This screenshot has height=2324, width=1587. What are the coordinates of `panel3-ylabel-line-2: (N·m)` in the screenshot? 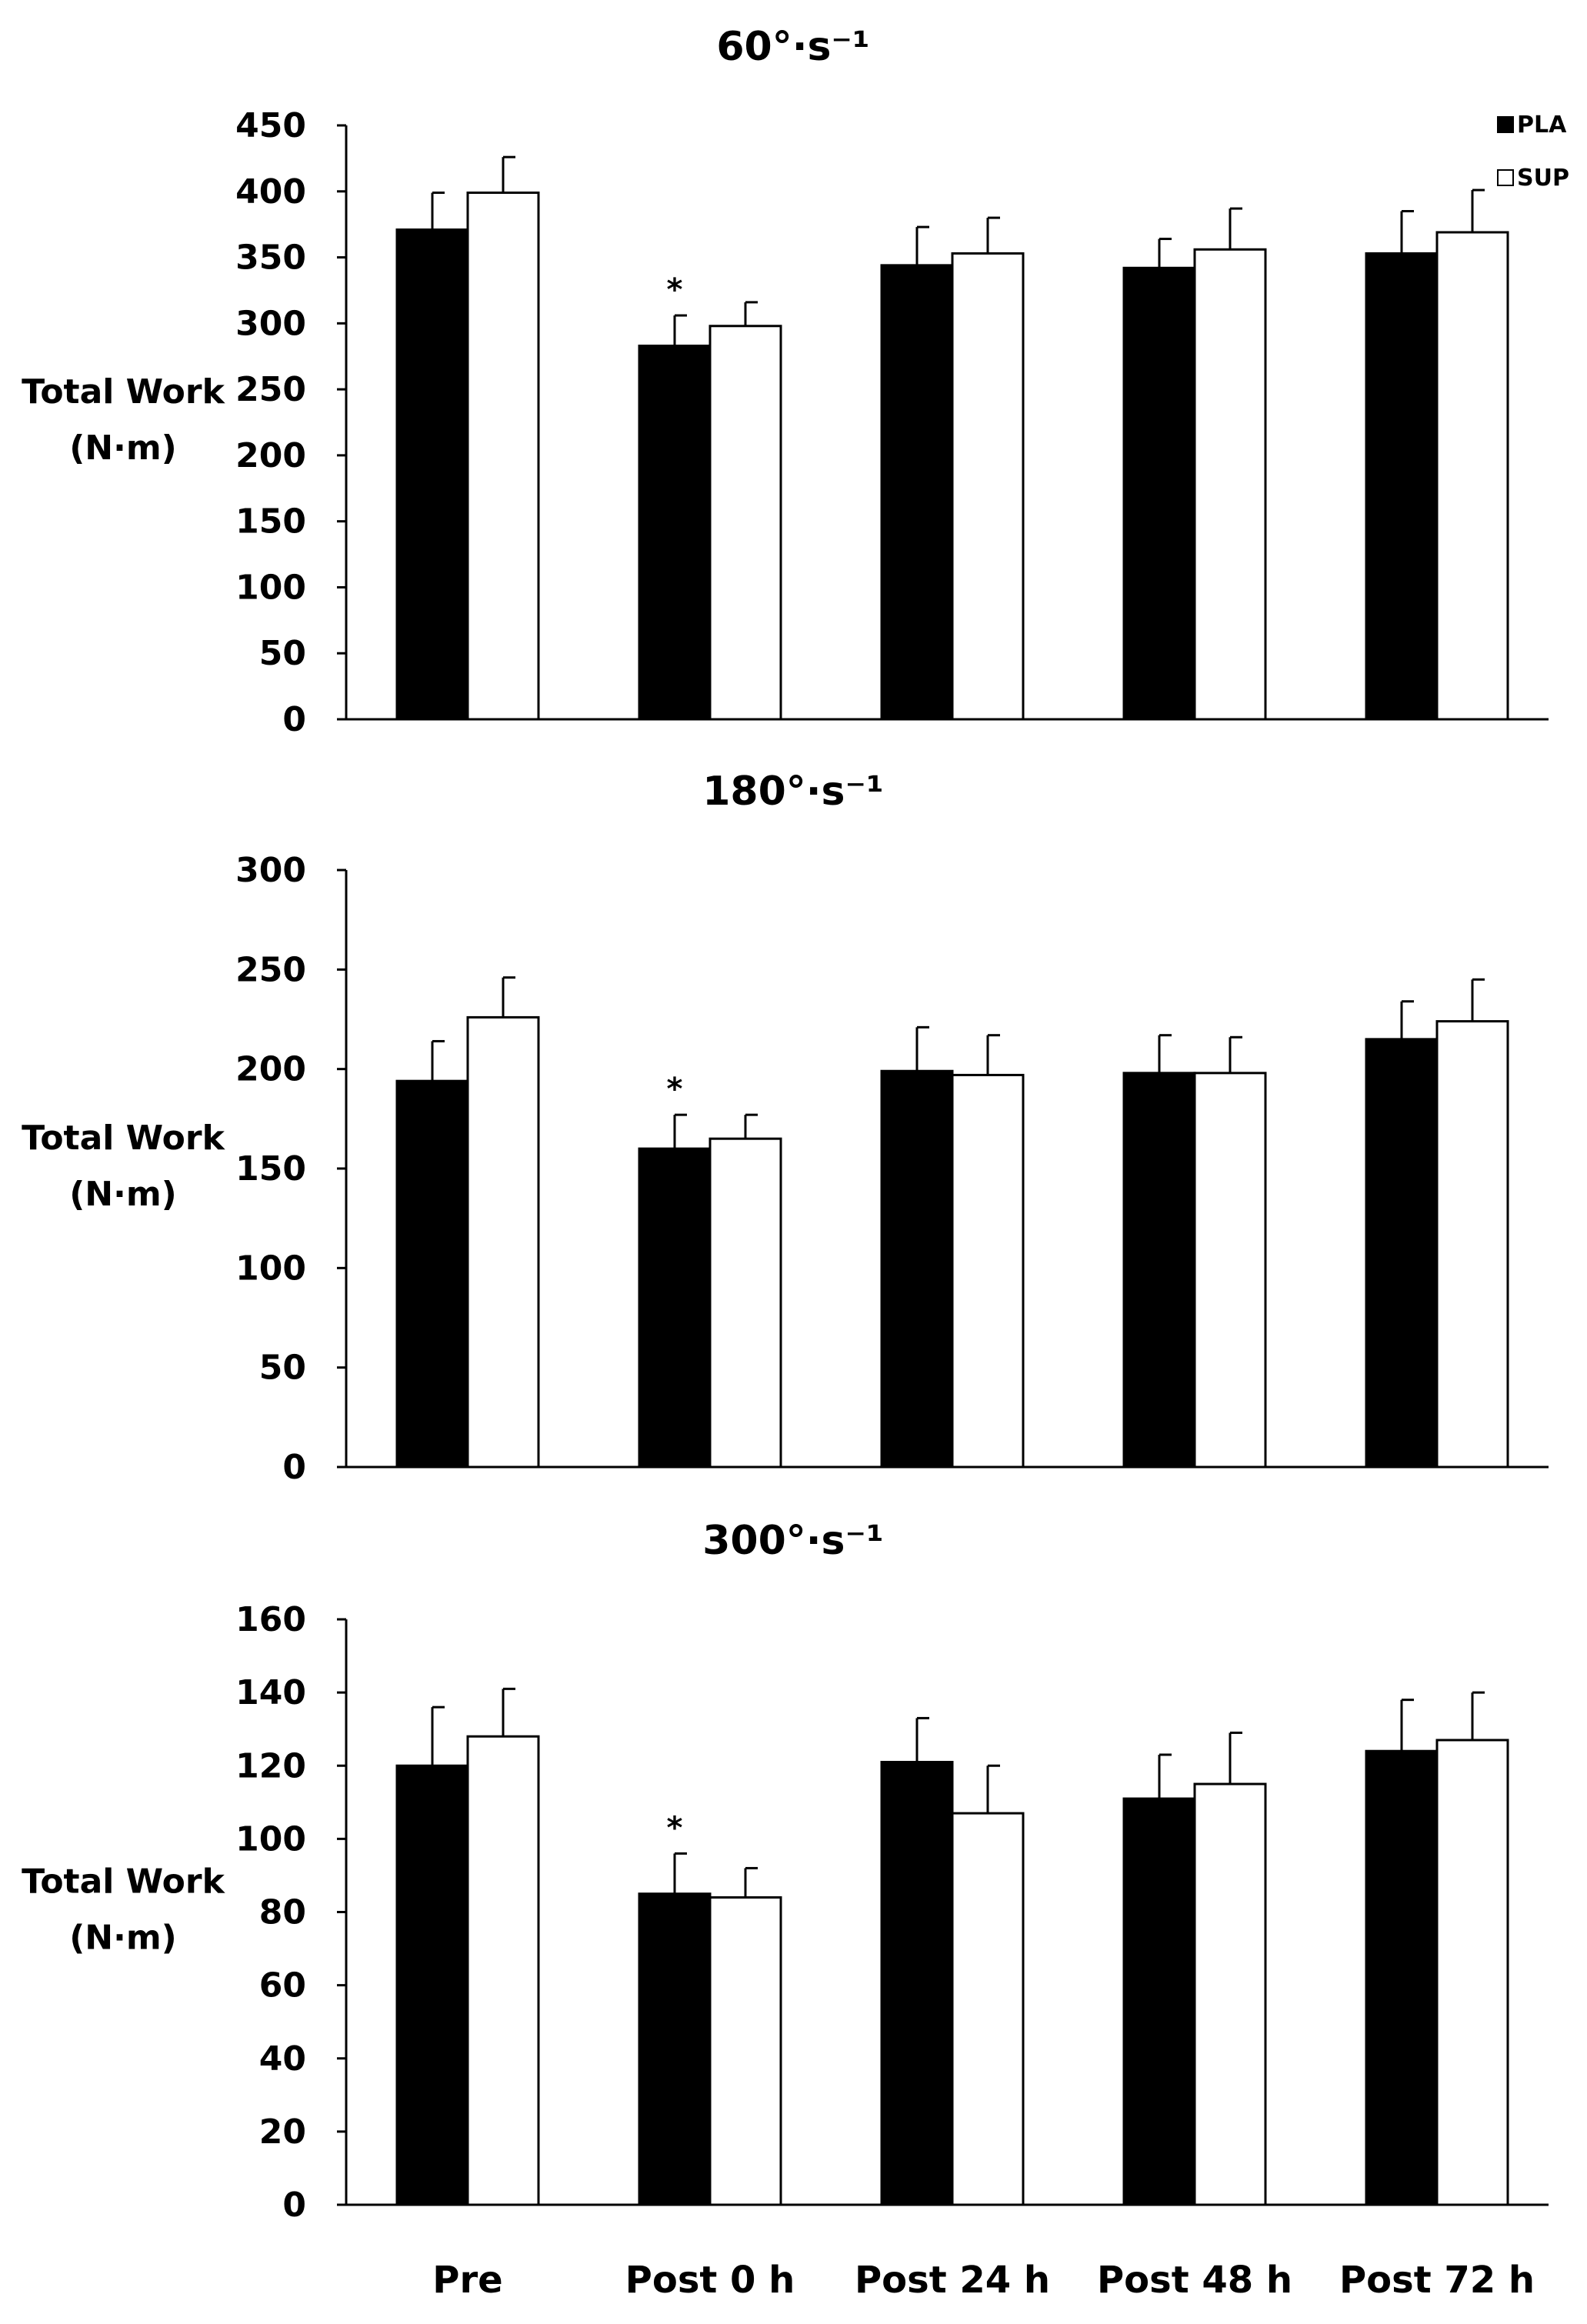 It's located at (123, 1938).